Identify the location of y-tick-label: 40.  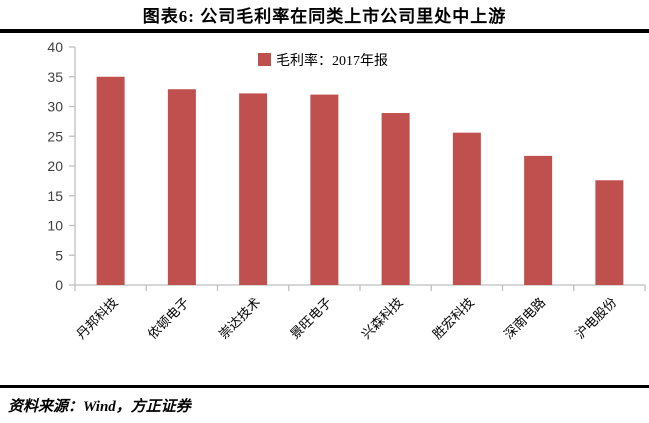
(55, 47).